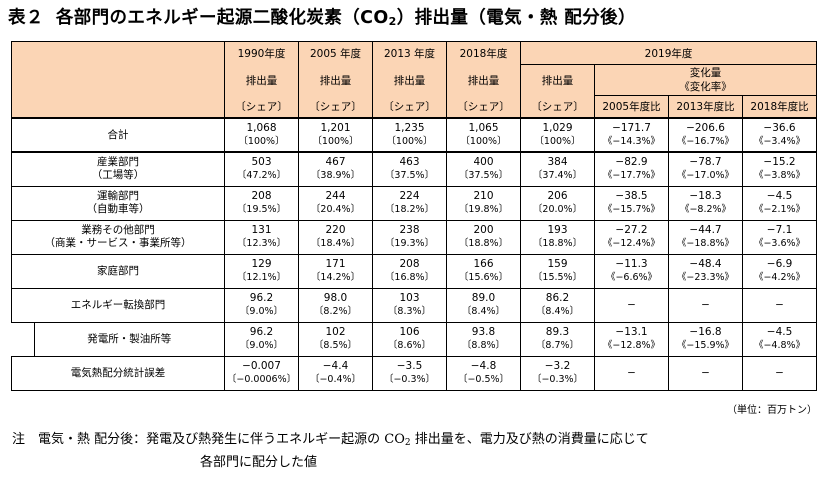 This screenshot has height=483, width=829. I want to click on value-cell: 224 〔18.2%〕, so click(409, 203).